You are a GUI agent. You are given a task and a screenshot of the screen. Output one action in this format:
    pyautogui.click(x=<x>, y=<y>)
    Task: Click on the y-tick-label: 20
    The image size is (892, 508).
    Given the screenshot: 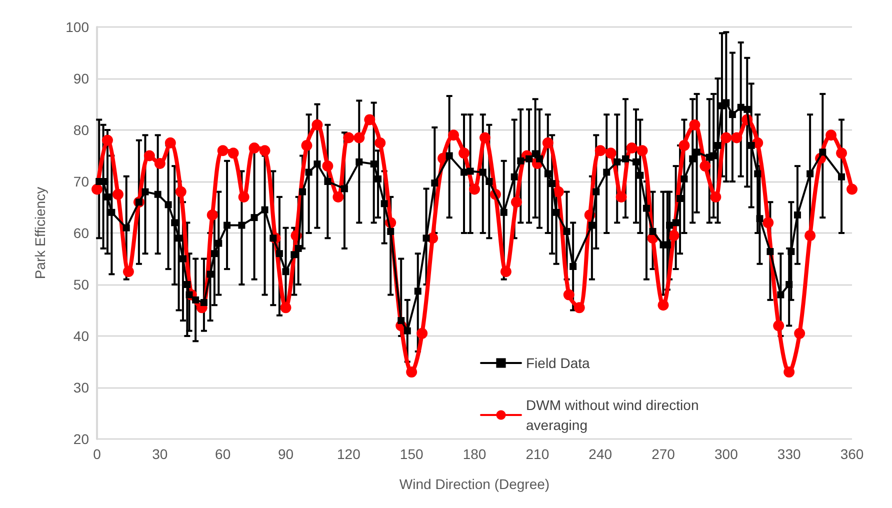 What is the action you would take?
    pyautogui.click(x=81, y=439)
    